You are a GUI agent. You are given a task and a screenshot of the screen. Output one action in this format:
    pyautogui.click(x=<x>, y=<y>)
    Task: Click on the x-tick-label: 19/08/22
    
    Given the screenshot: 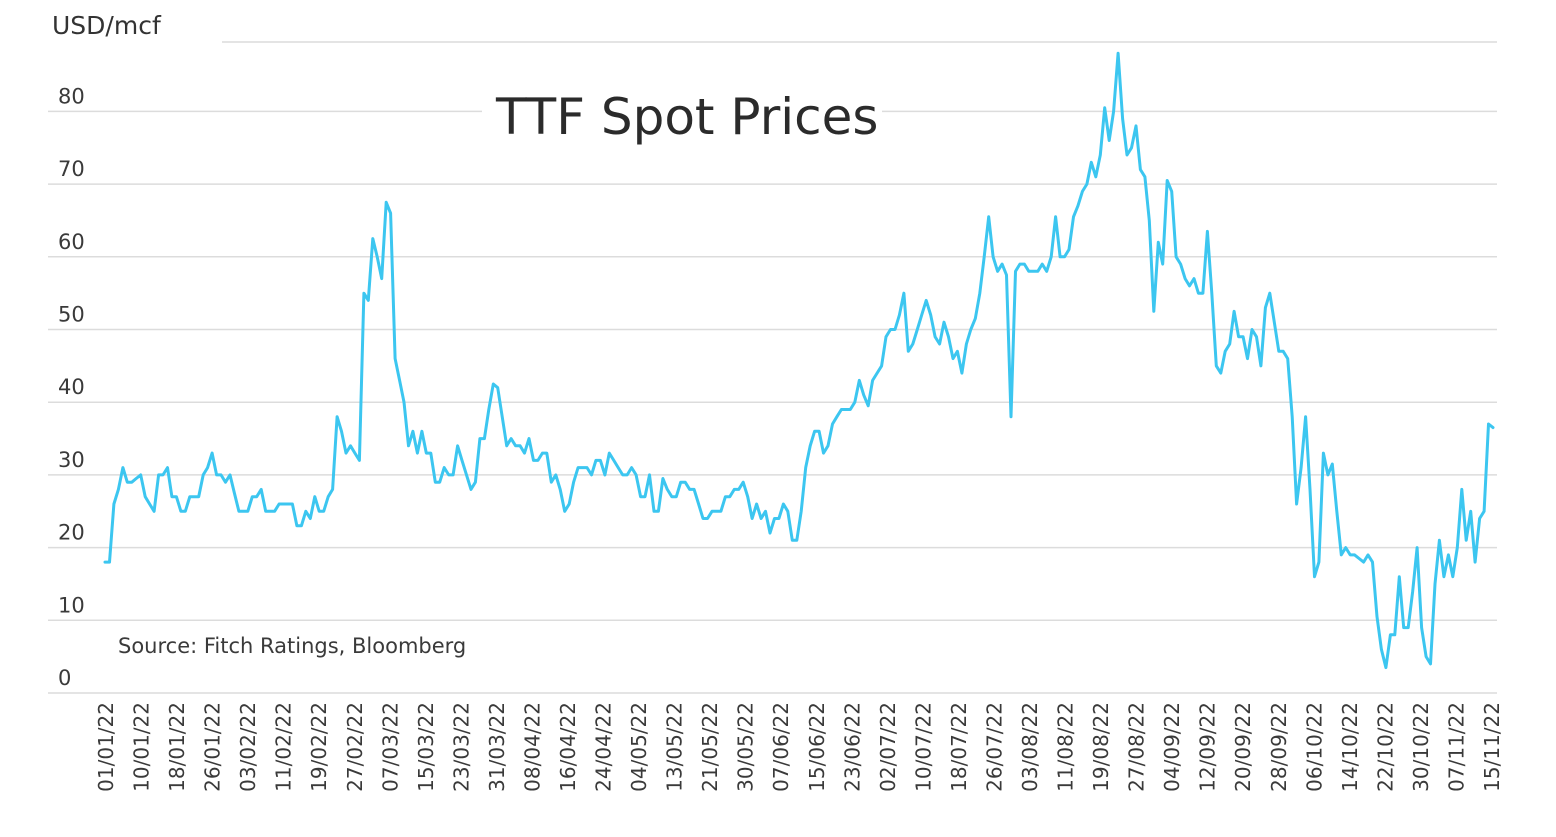 What is the action you would take?
    pyautogui.click(x=1101, y=747)
    